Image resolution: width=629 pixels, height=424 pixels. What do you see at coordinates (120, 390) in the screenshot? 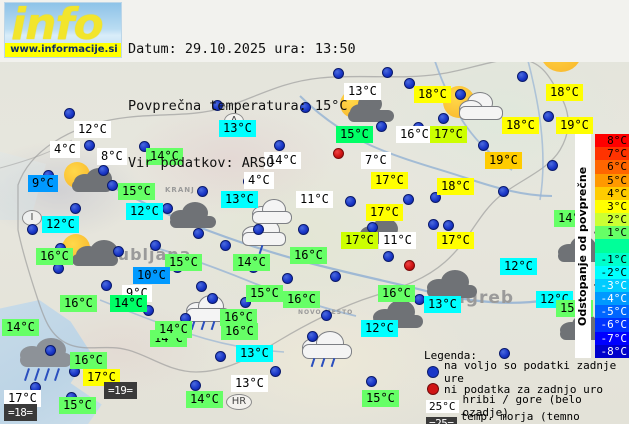
I see `sea-temperature-label: =19=` at bounding box center [120, 390].